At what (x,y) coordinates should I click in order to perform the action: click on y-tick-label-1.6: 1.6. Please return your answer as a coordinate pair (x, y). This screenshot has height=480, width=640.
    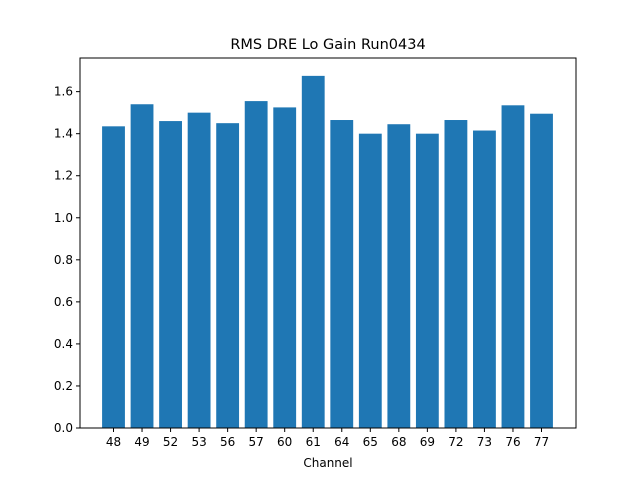
    Looking at the image, I should click on (63, 92).